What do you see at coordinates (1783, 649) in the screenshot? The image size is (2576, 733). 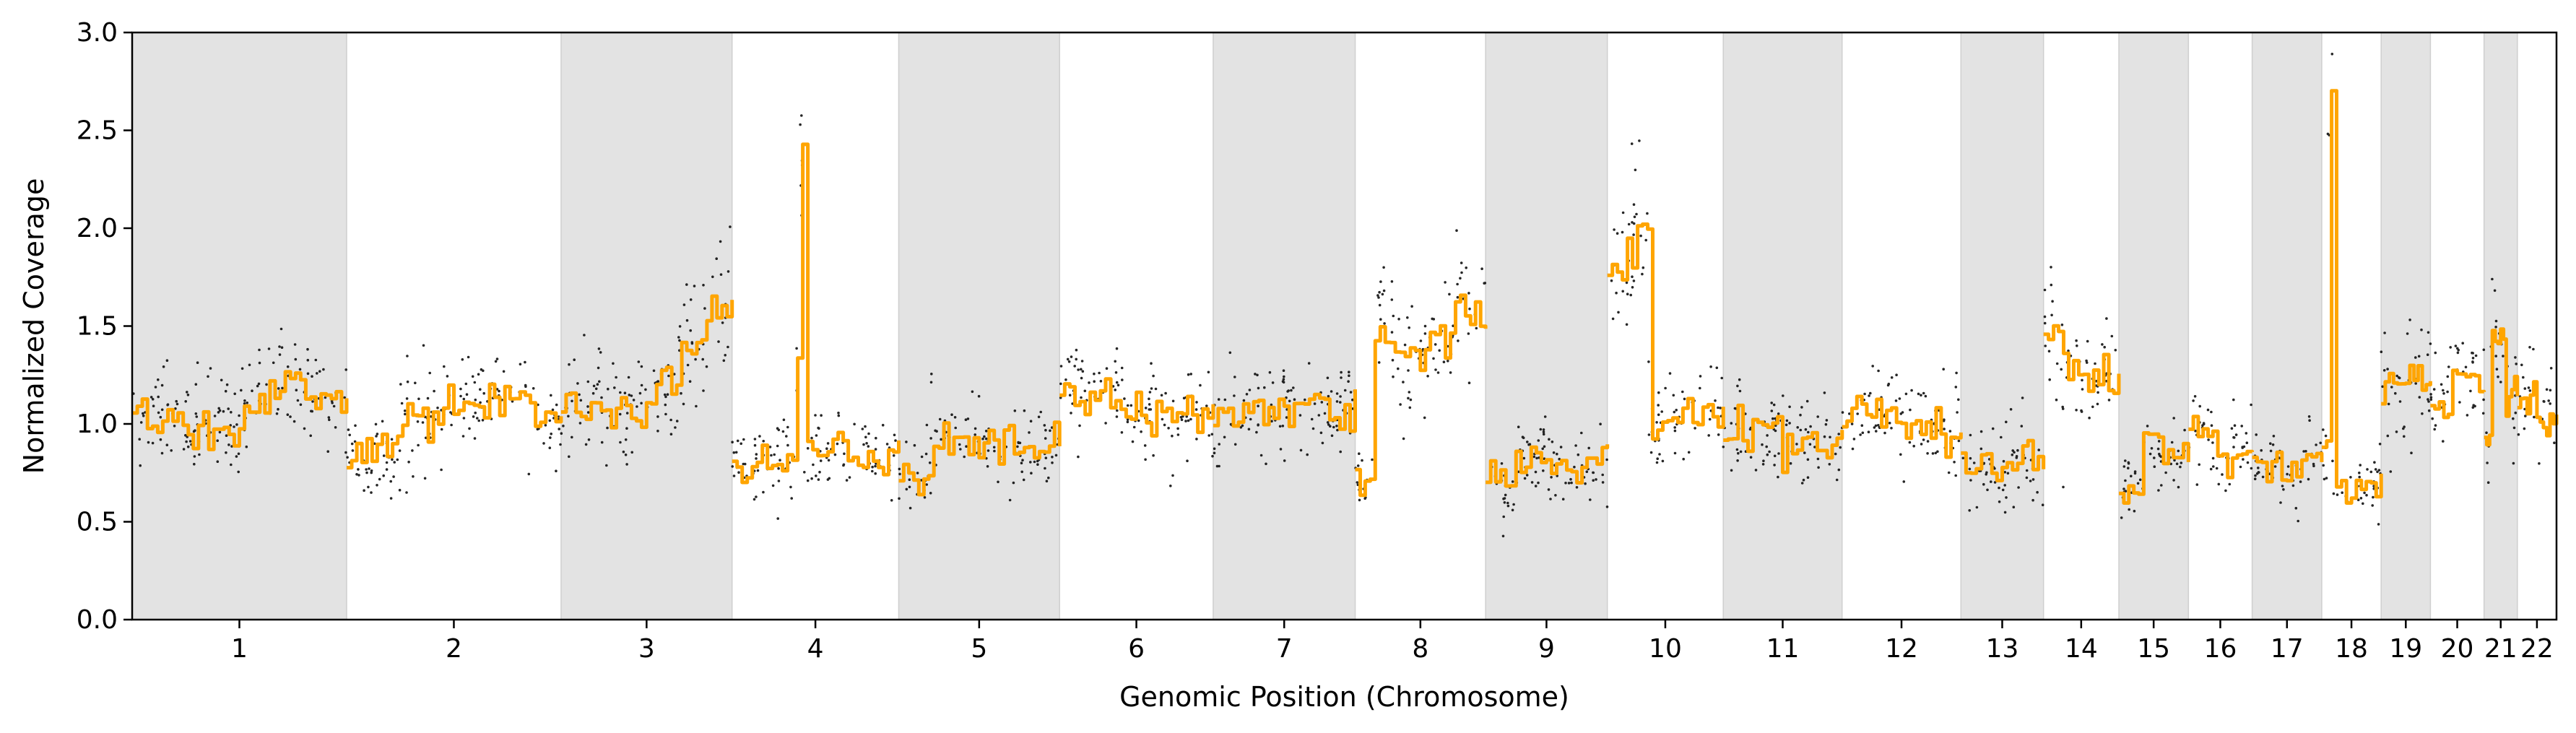 I see `x-tick-label: 11` at bounding box center [1783, 649].